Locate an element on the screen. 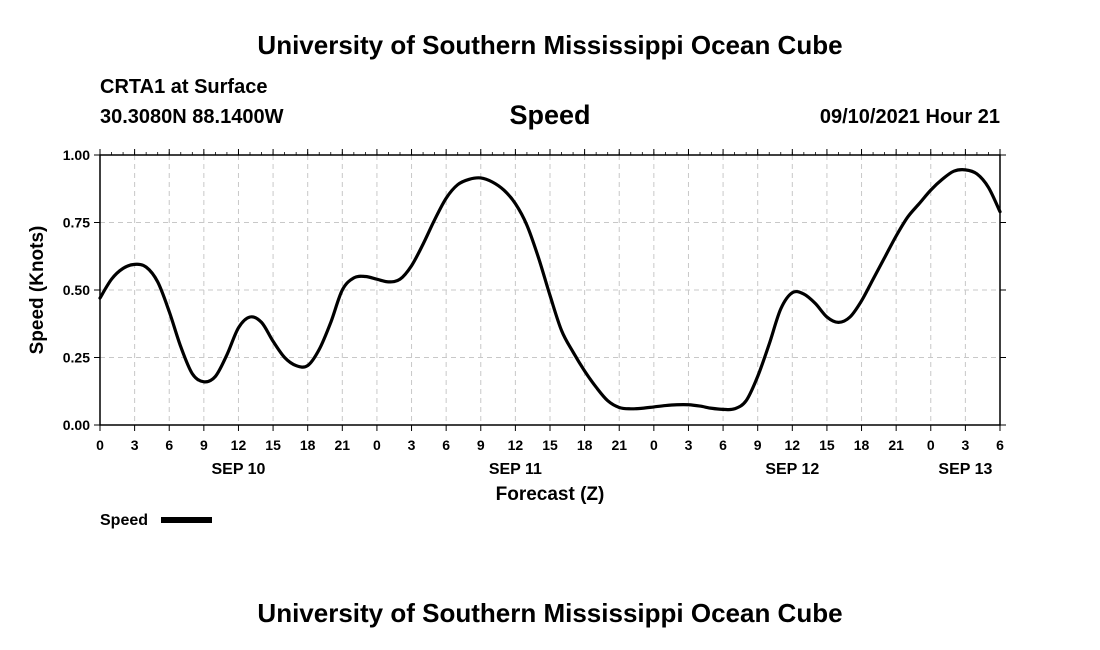 Image resolution: width=1100 pixels, height=650 pixels. date-label: SEP 13 is located at coordinates (965, 469).